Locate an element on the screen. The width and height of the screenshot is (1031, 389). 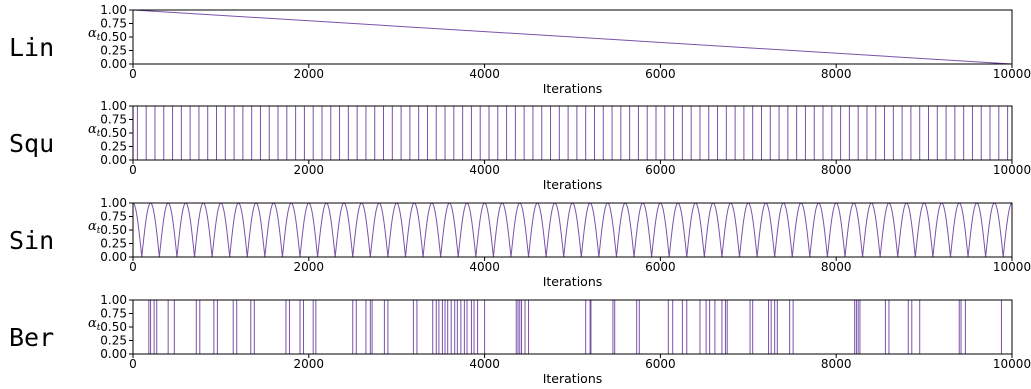
row-label: Squ is located at coordinates (31, 143).